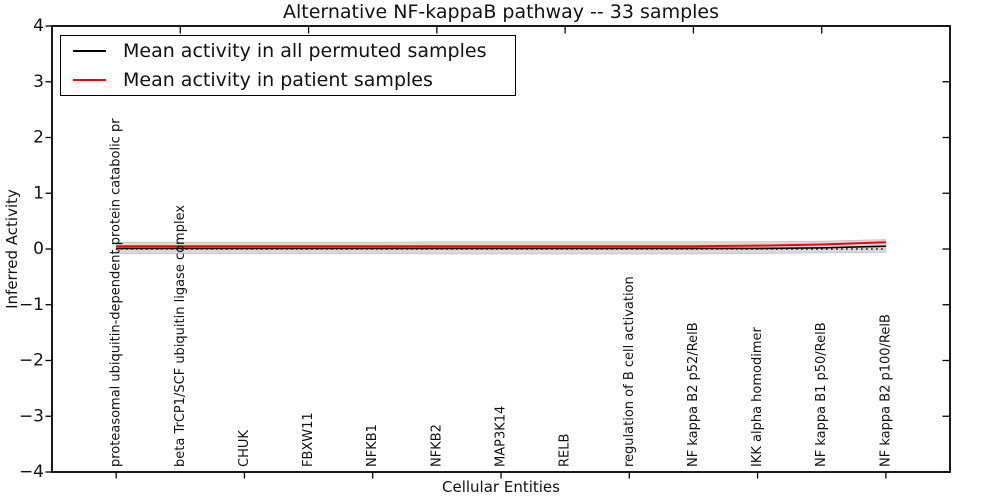 Image resolution: width=1000 pixels, height=500 pixels. Describe the element at coordinates (305, 51) in the screenshot. I see `legend-label-permuted: Mean activity in all permuted samples` at that location.